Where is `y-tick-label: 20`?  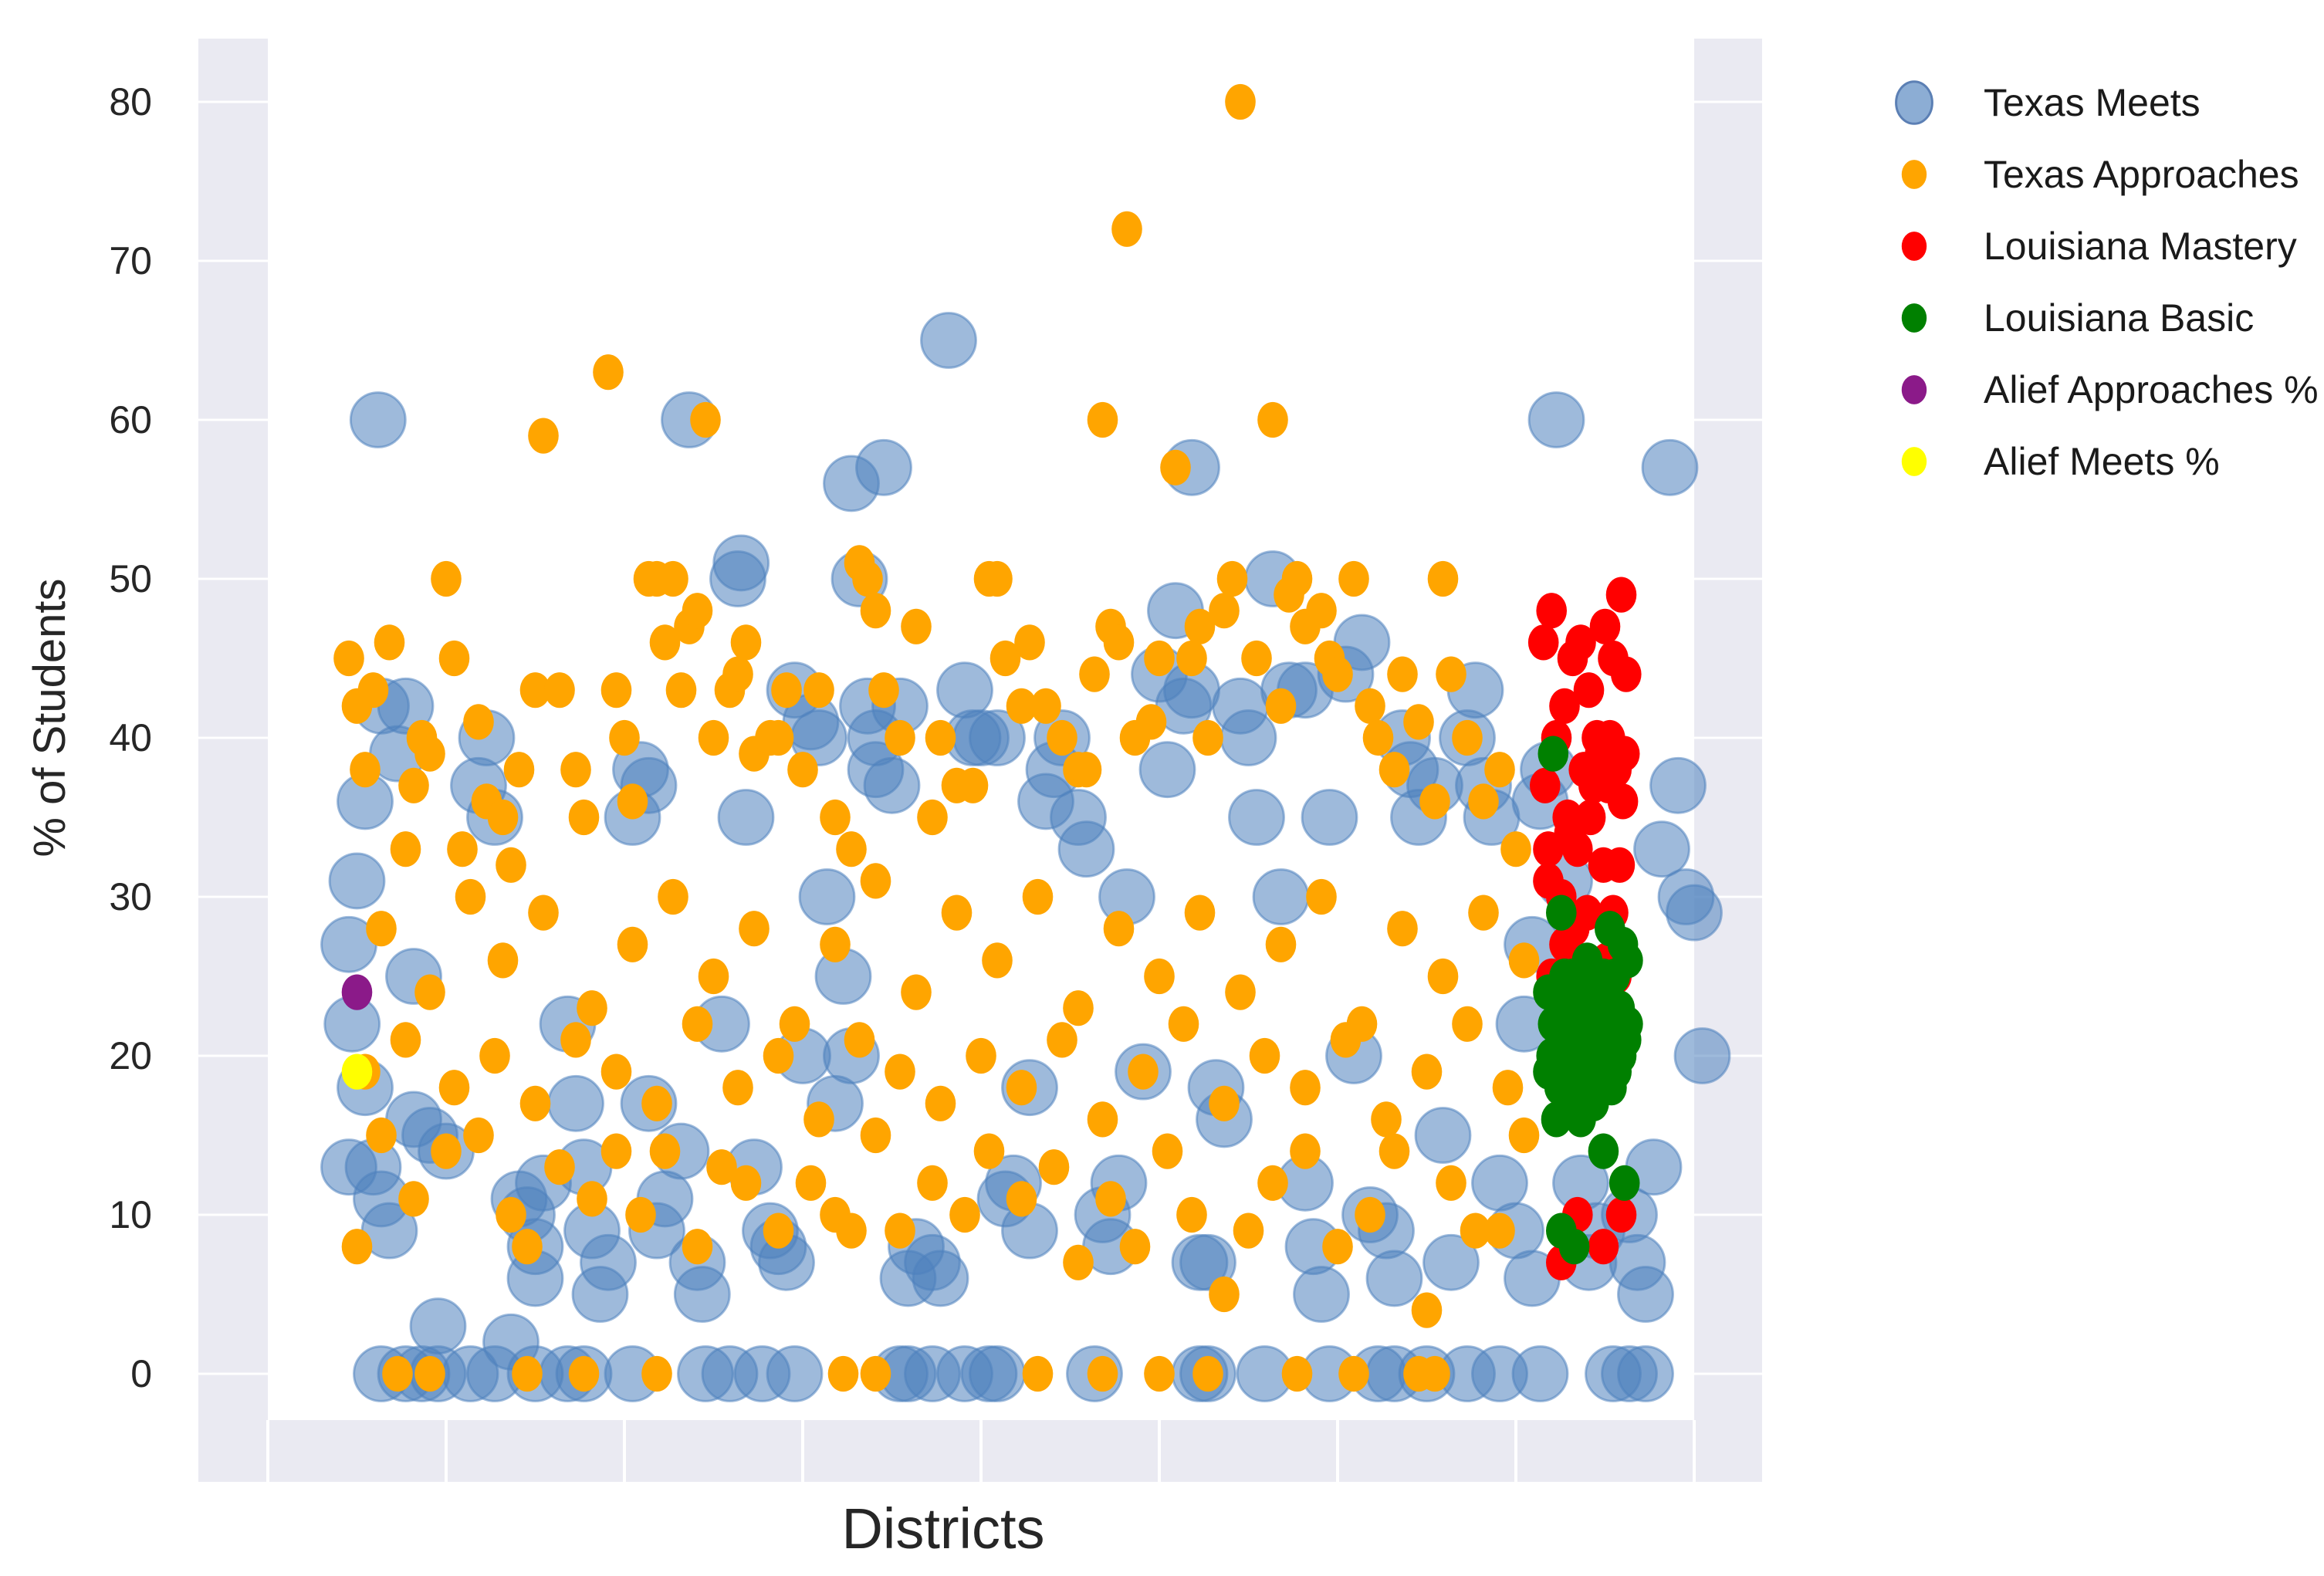
y-tick-label: 20 is located at coordinates (130, 1055).